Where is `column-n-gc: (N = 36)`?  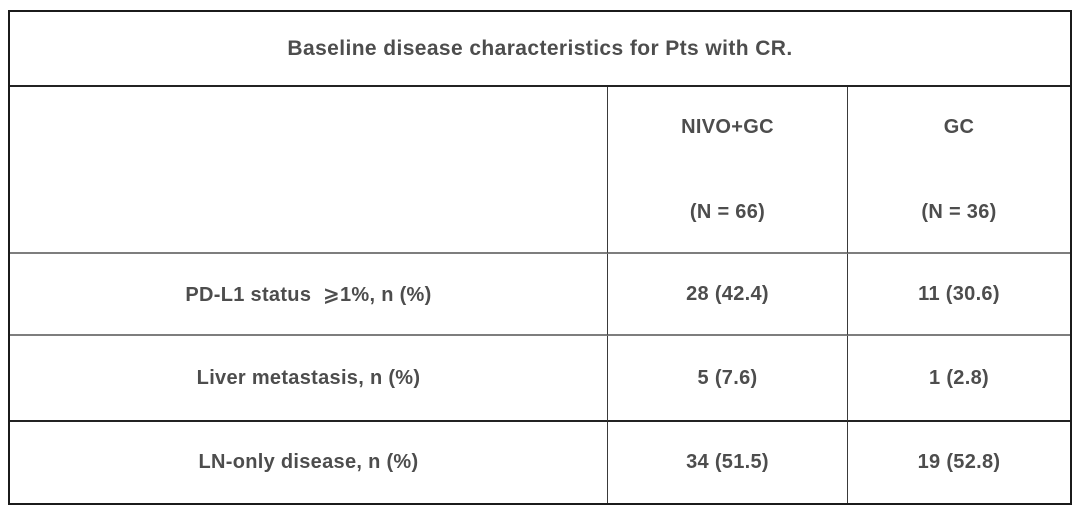
column-n-gc: (N = 36) is located at coordinates (959, 211).